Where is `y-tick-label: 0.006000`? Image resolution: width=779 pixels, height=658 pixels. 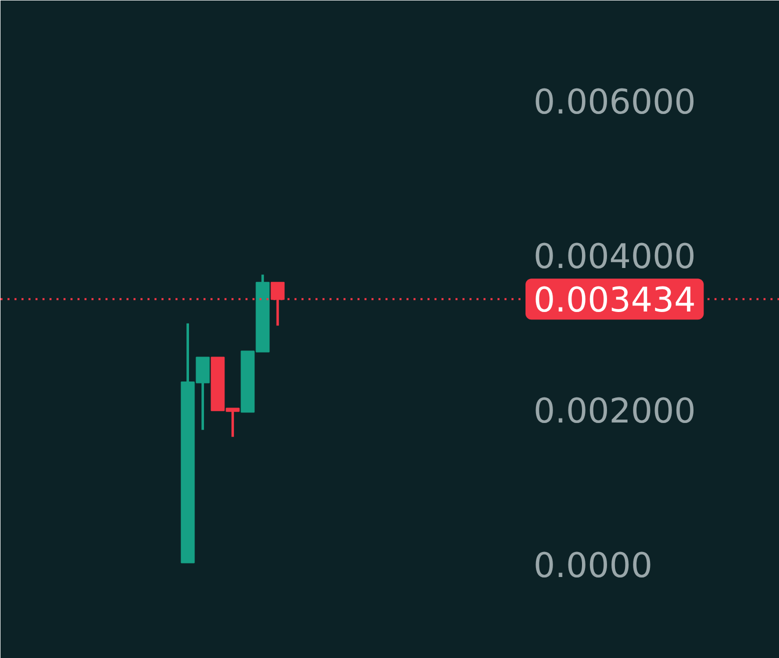
y-tick-label: 0.006000 is located at coordinates (615, 102).